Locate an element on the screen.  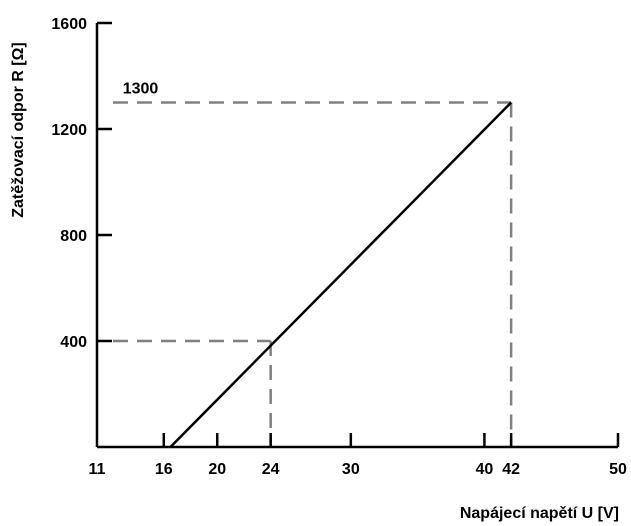
x-tick-label-20: 20 is located at coordinates (217, 469).